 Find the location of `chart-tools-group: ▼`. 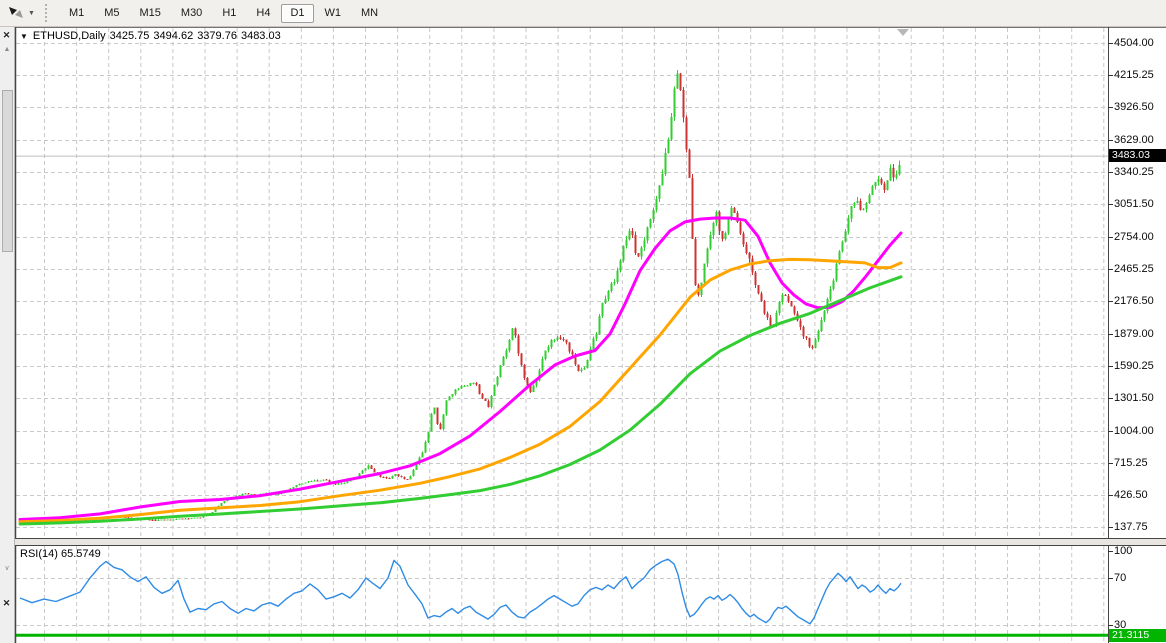

chart-tools-group: ▼ is located at coordinates (20, 13).